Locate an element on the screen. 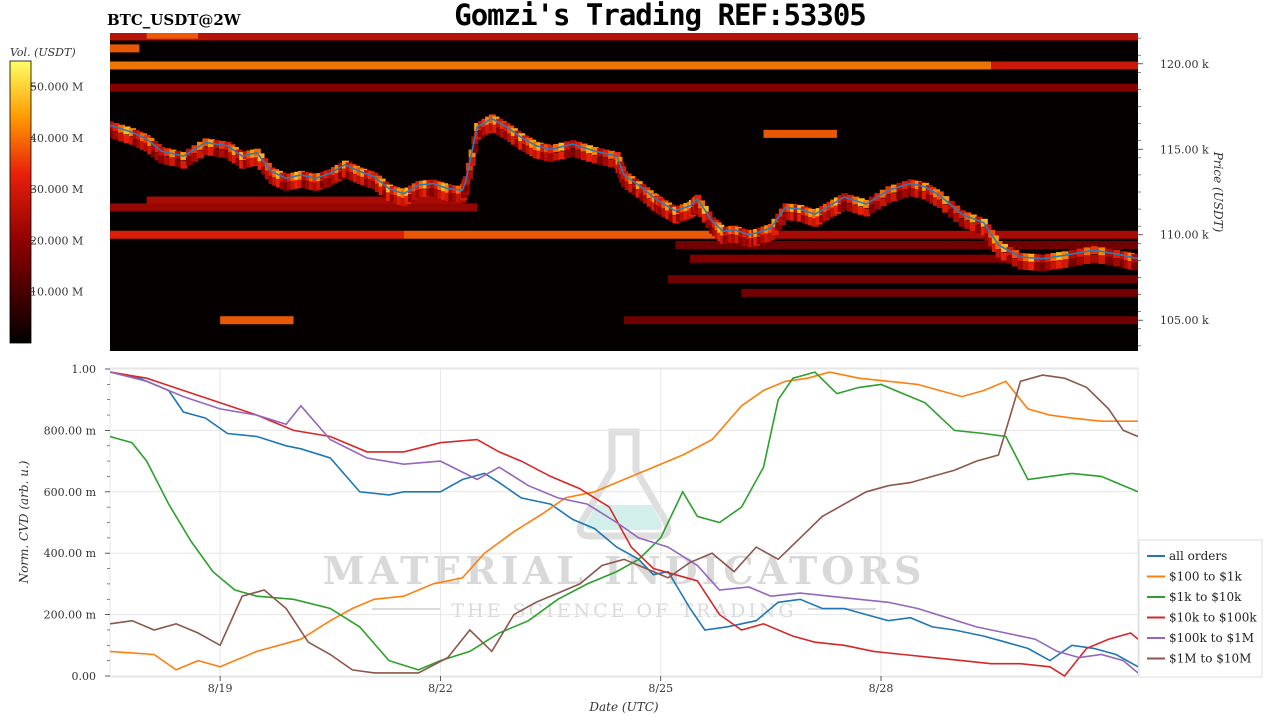 This screenshot has width=1280, height=720. colorbar-tick-label: 10.000 M is located at coordinates (56, 292).